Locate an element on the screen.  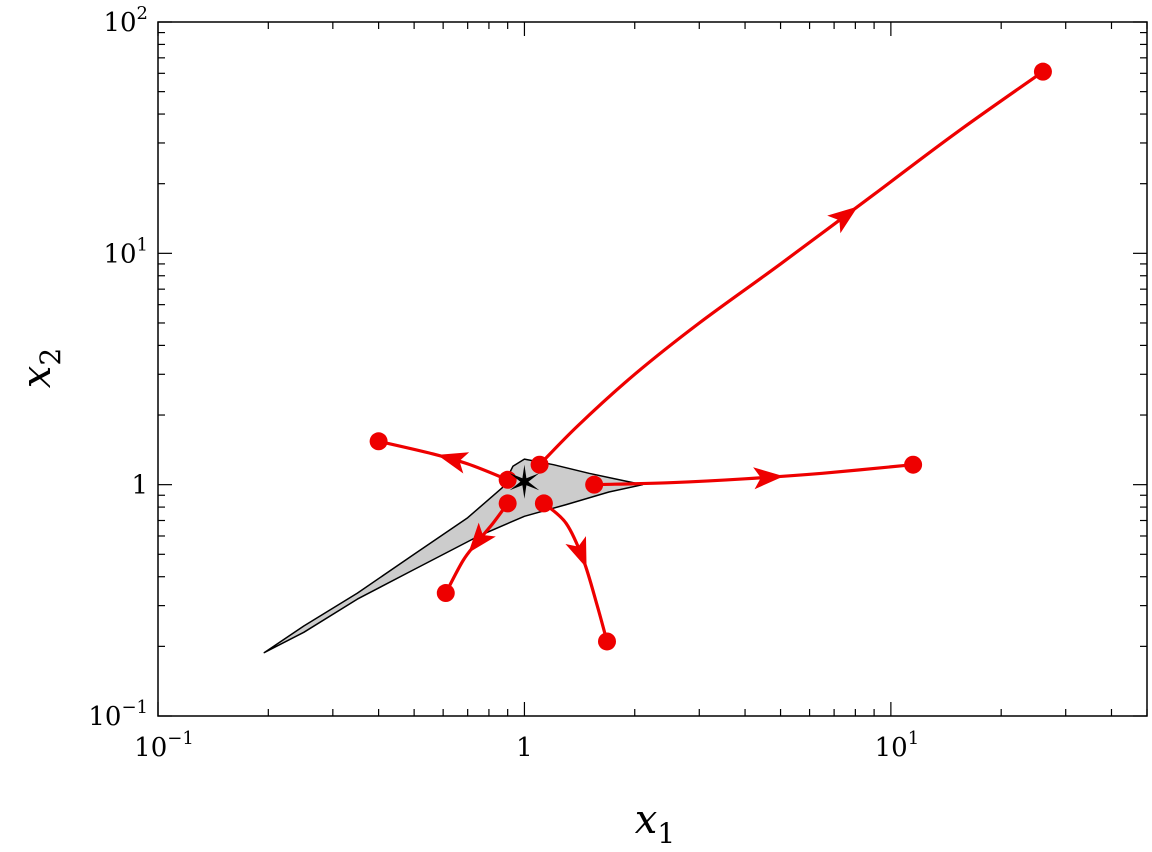
x-tick-label: 1 is located at coordinates (524, 748).